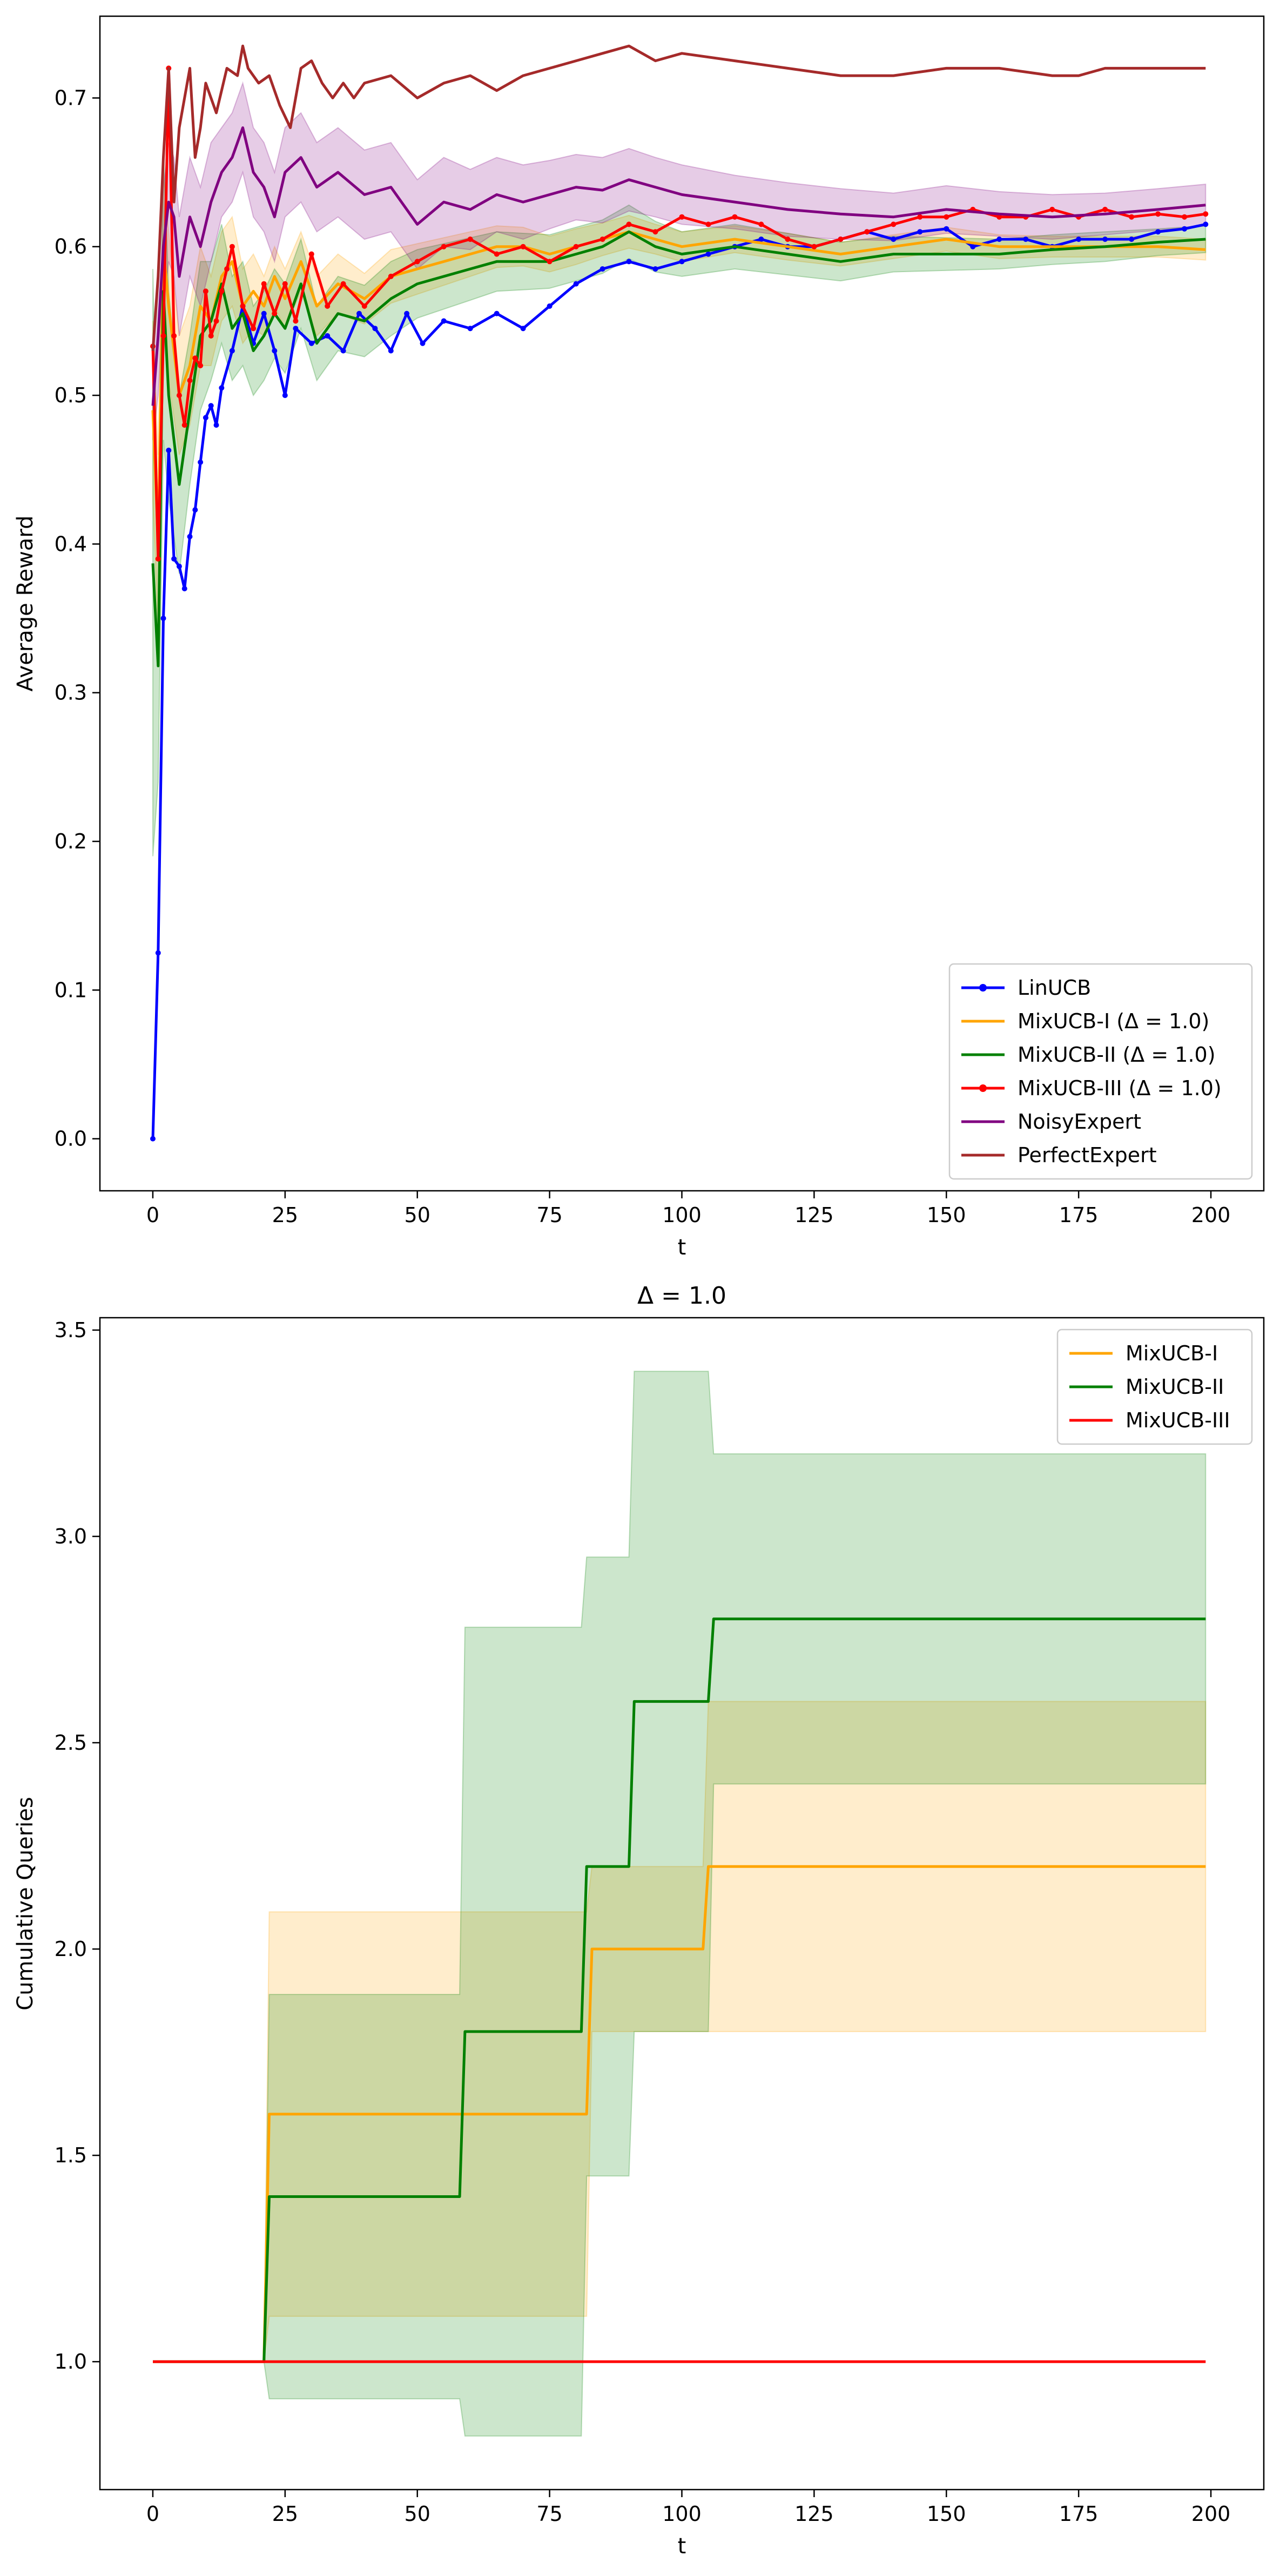 The height and width of the screenshot is (2576, 1280). I want to click on y-tick-label: 0.6, so click(71, 247).